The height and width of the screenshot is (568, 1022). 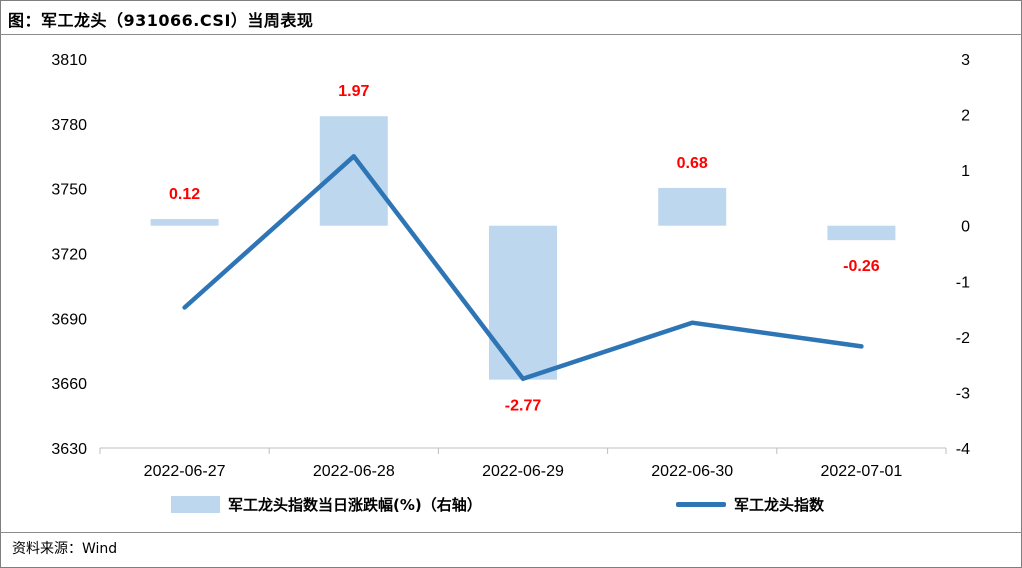 I want to click on bar-data-label: 0.12, so click(x=184, y=194).